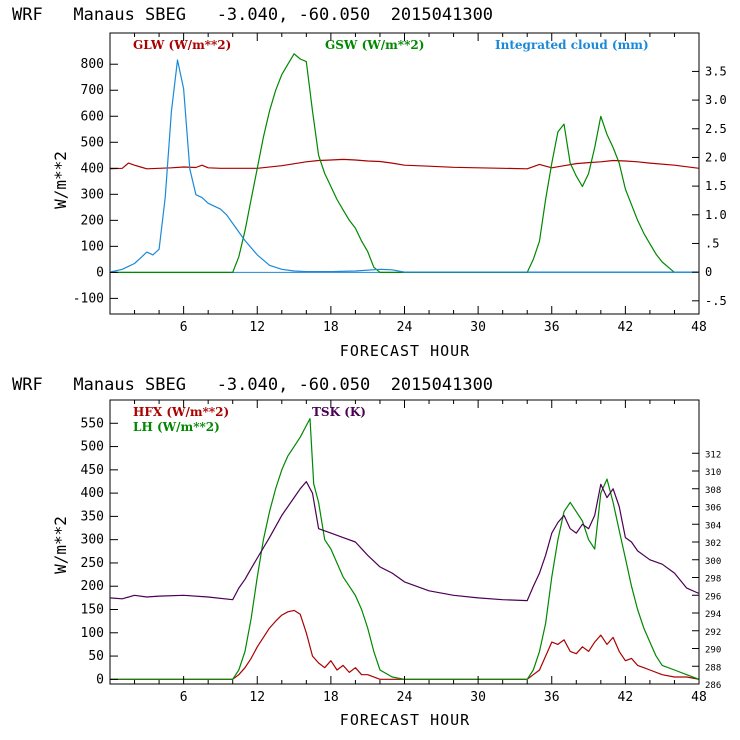  What do you see at coordinates (713, 686) in the screenshot?
I see `y2-tick-label: 286` at bounding box center [713, 686].